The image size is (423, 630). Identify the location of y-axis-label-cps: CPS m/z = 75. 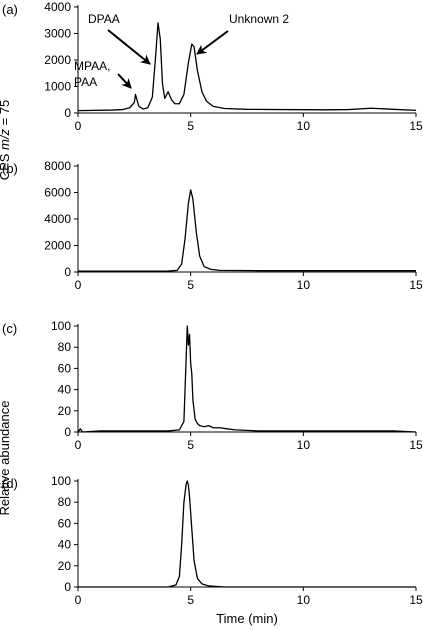
(6, 140).